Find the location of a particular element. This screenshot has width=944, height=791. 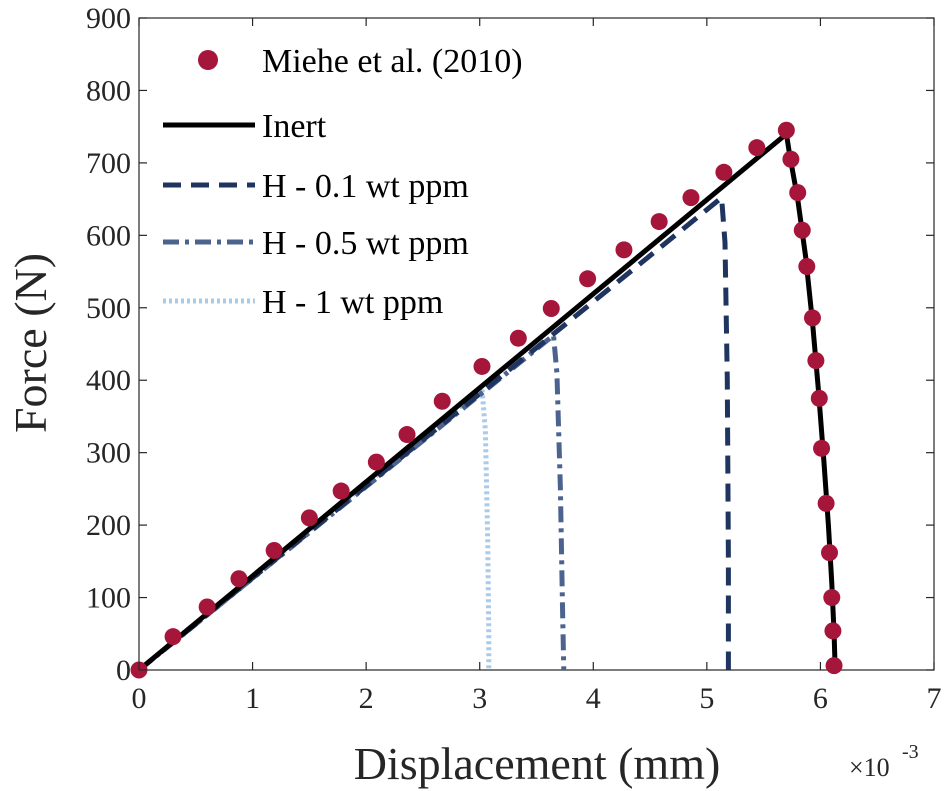

y-tick-label: 500 is located at coordinates (108, 308).